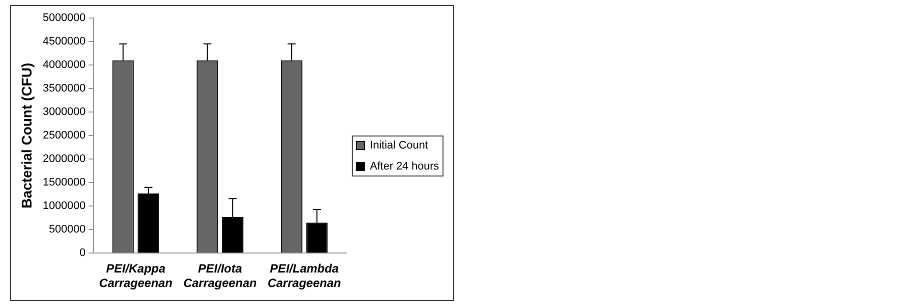 The height and width of the screenshot is (308, 902). Describe the element at coordinates (64, 18) in the screenshot. I see `y-tick-label: 5000000` at that location.